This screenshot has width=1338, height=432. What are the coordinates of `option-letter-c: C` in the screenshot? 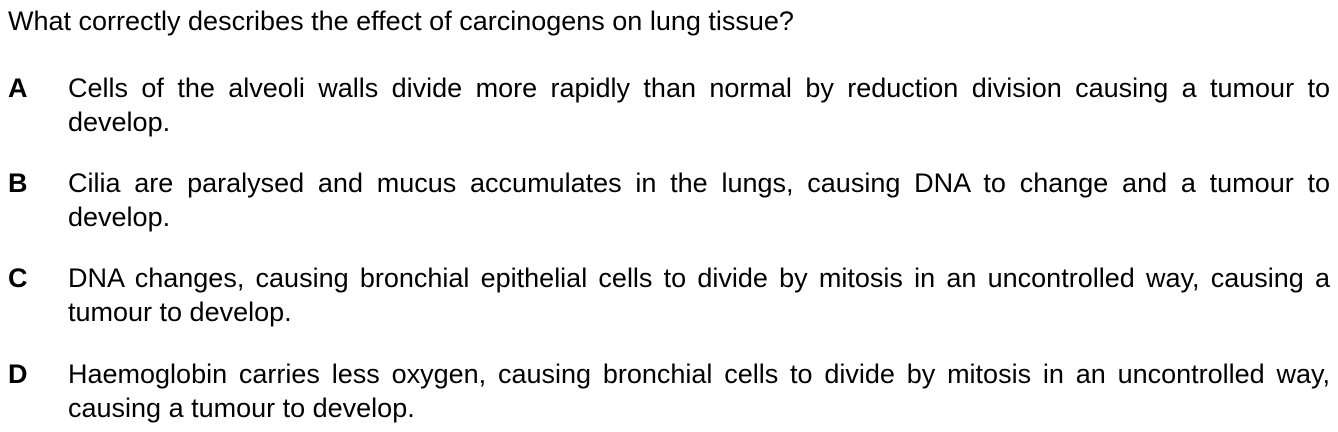 It's located at (18, 278).